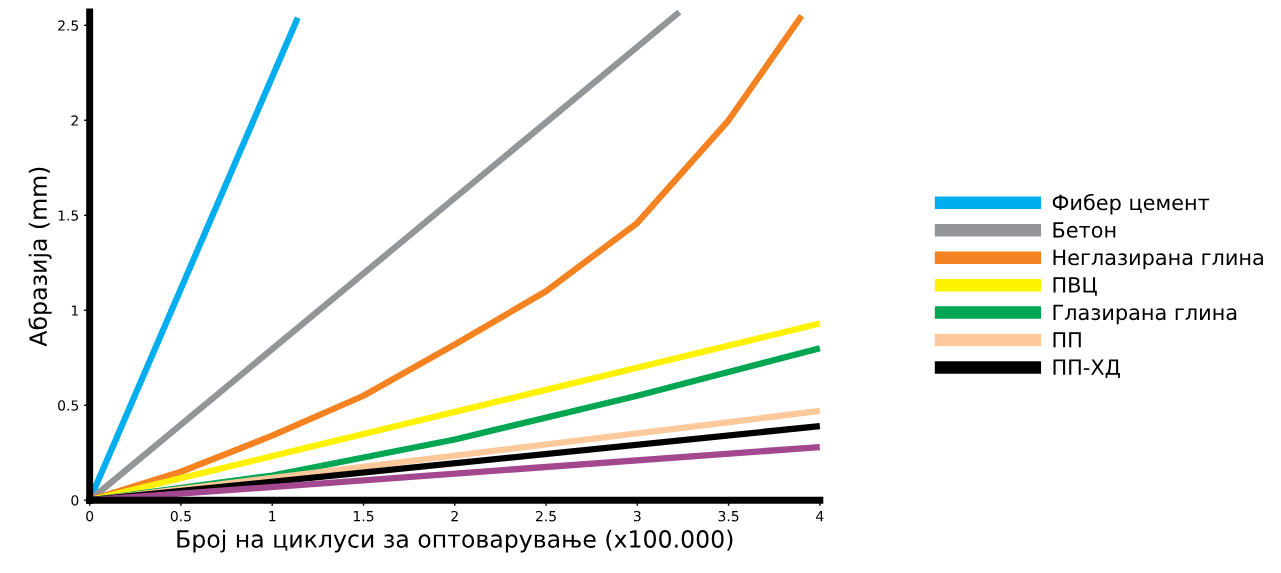 This screenshot has width=1281, height=573. I want to click on x-tick-label: 3, so click(637, 516).